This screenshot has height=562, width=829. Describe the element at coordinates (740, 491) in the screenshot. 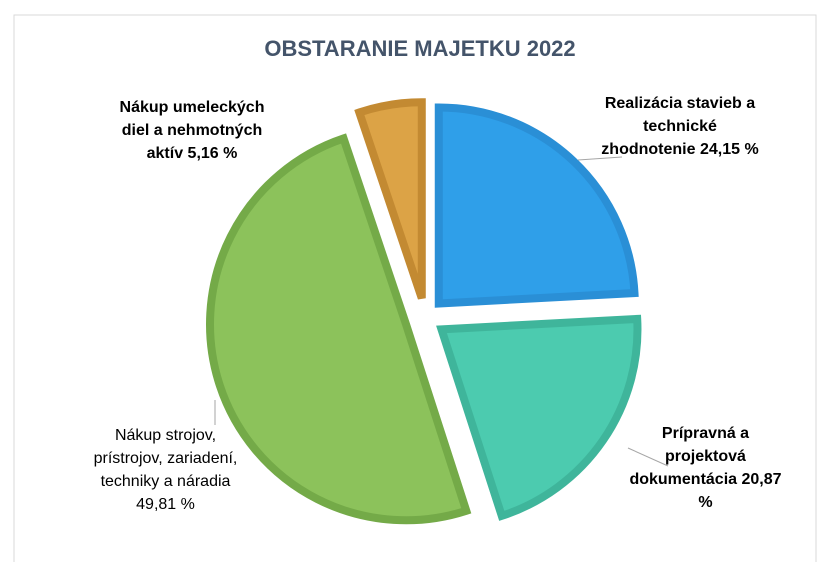

I see `value-label: 20,87 %` at that location.